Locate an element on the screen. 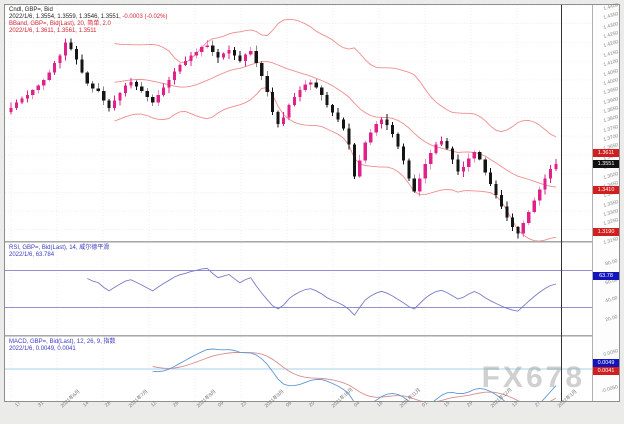 The height and width of the screenshot is (424, 624). macd-legend-title: MACD, GBP=, Bid(Last), 12, 26, 9, 指数 is located at coordinates (62, 342).